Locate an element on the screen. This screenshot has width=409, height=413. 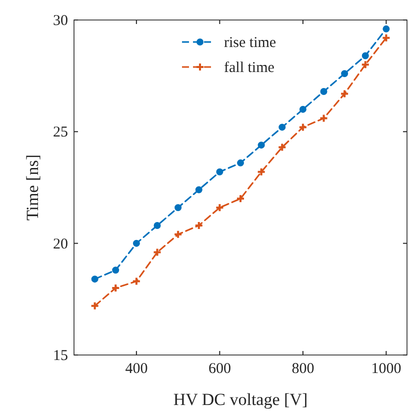
y-axis-title: Time [ns] is located at coordinates (32, 187).